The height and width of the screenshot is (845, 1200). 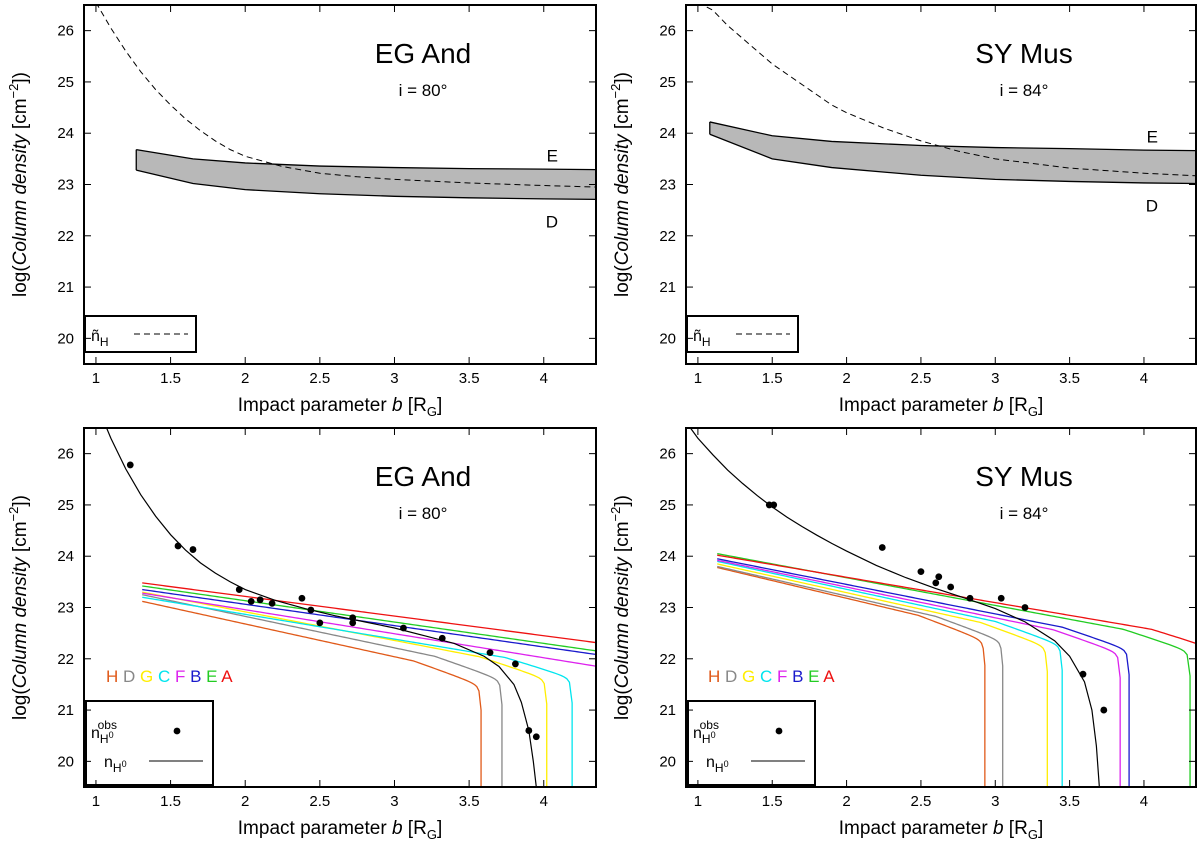 I want to click on fit-curve-nH0, so click(x=894, y=607).